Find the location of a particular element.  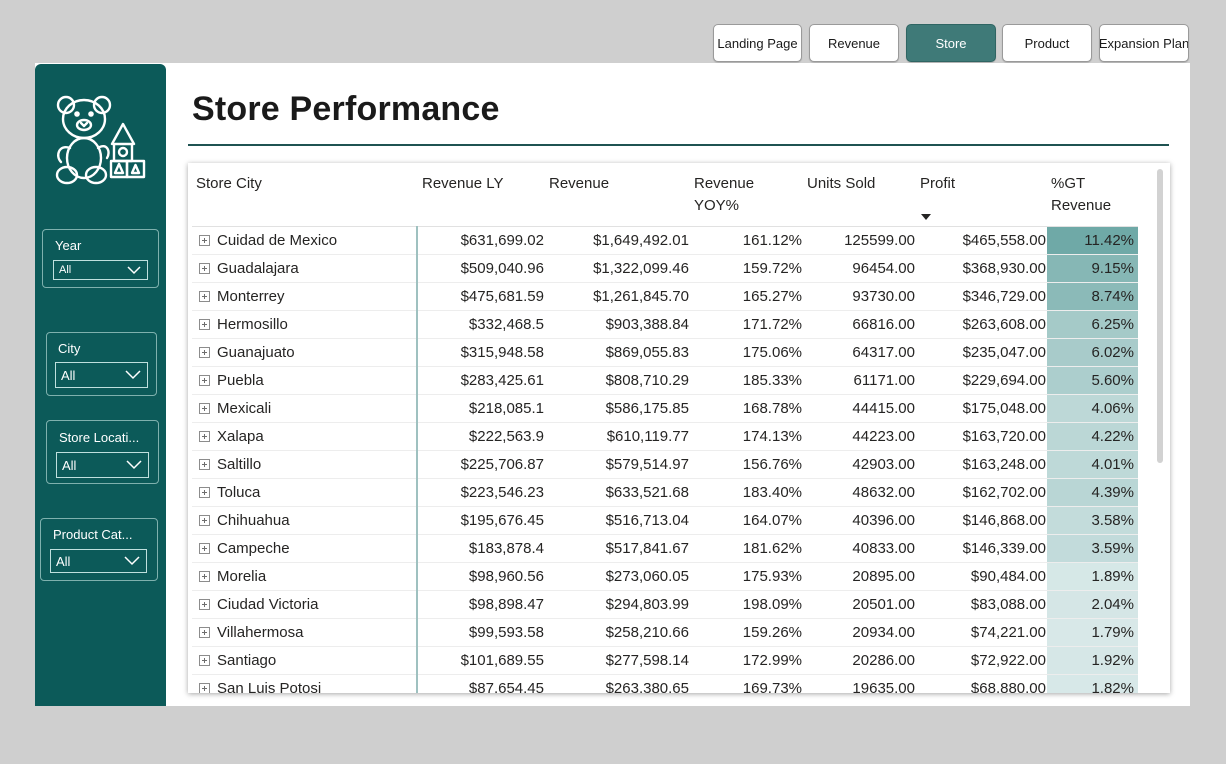

cell-profit: $175,048.00 is located at coordinates (1004, 408).